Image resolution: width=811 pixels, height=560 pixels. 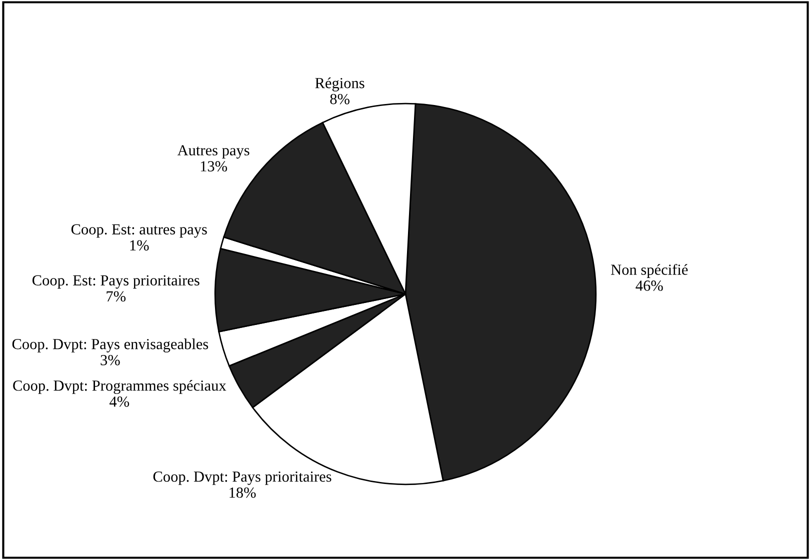 What do you see at coordinates (214, 166) in the screenshot?
I see `data-label: 13%` at bounding box center [214, 166].